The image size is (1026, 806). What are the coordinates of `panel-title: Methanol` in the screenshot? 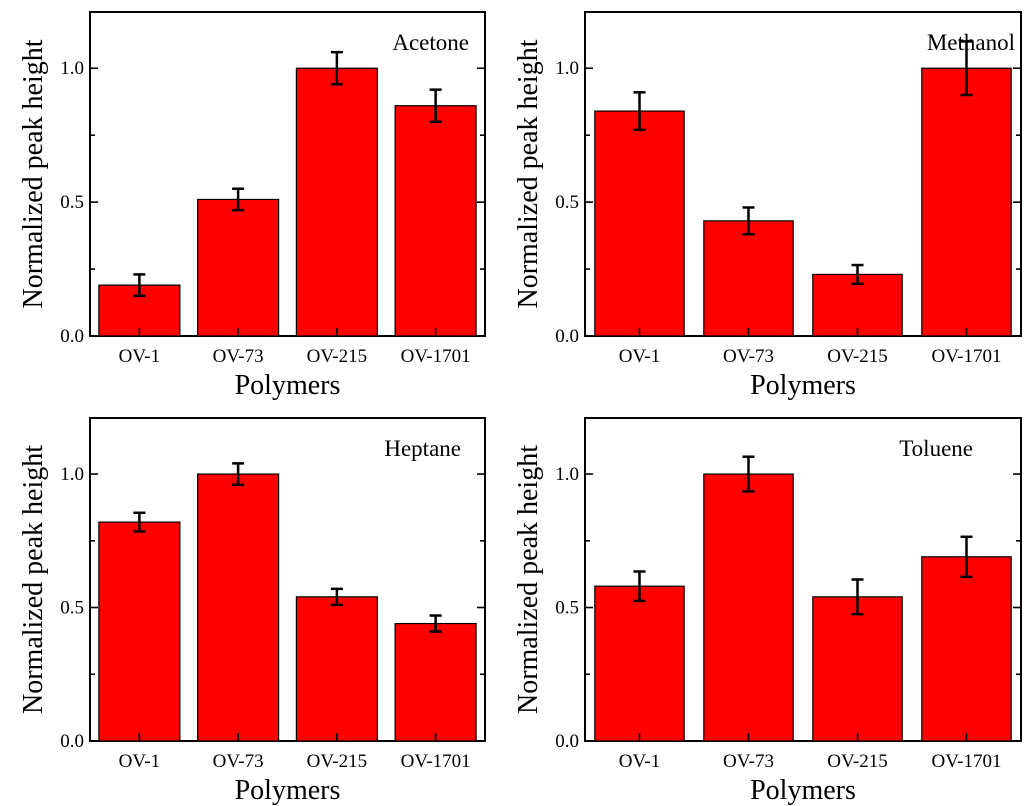 It's located at (971, 42).